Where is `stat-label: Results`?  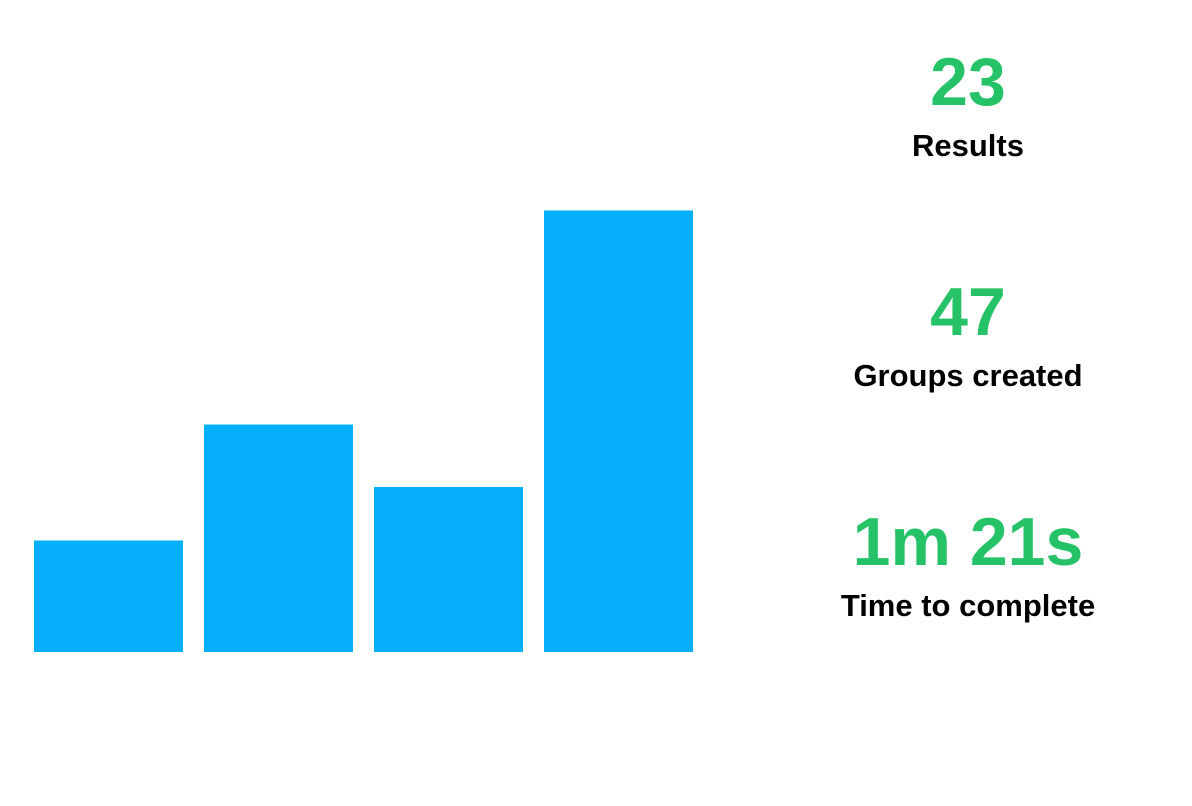 stat-label: Results is located at coordinates (968, 145).